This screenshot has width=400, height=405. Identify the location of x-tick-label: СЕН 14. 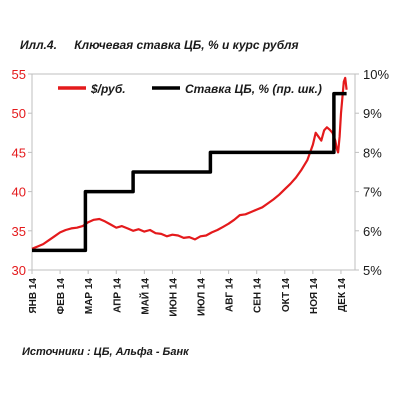
(258, 295).